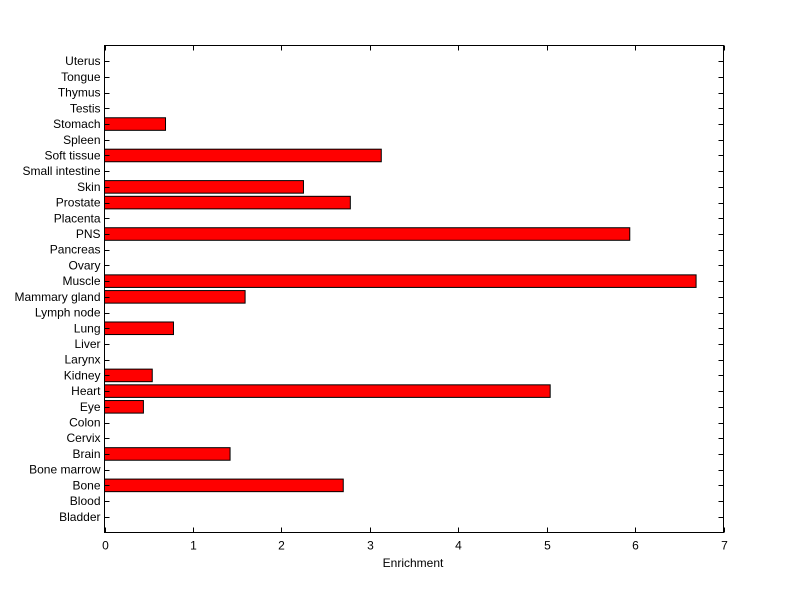 The width and height of the screenshot is (800, 599). I want to click on bar-kidney, so click(128, 375).